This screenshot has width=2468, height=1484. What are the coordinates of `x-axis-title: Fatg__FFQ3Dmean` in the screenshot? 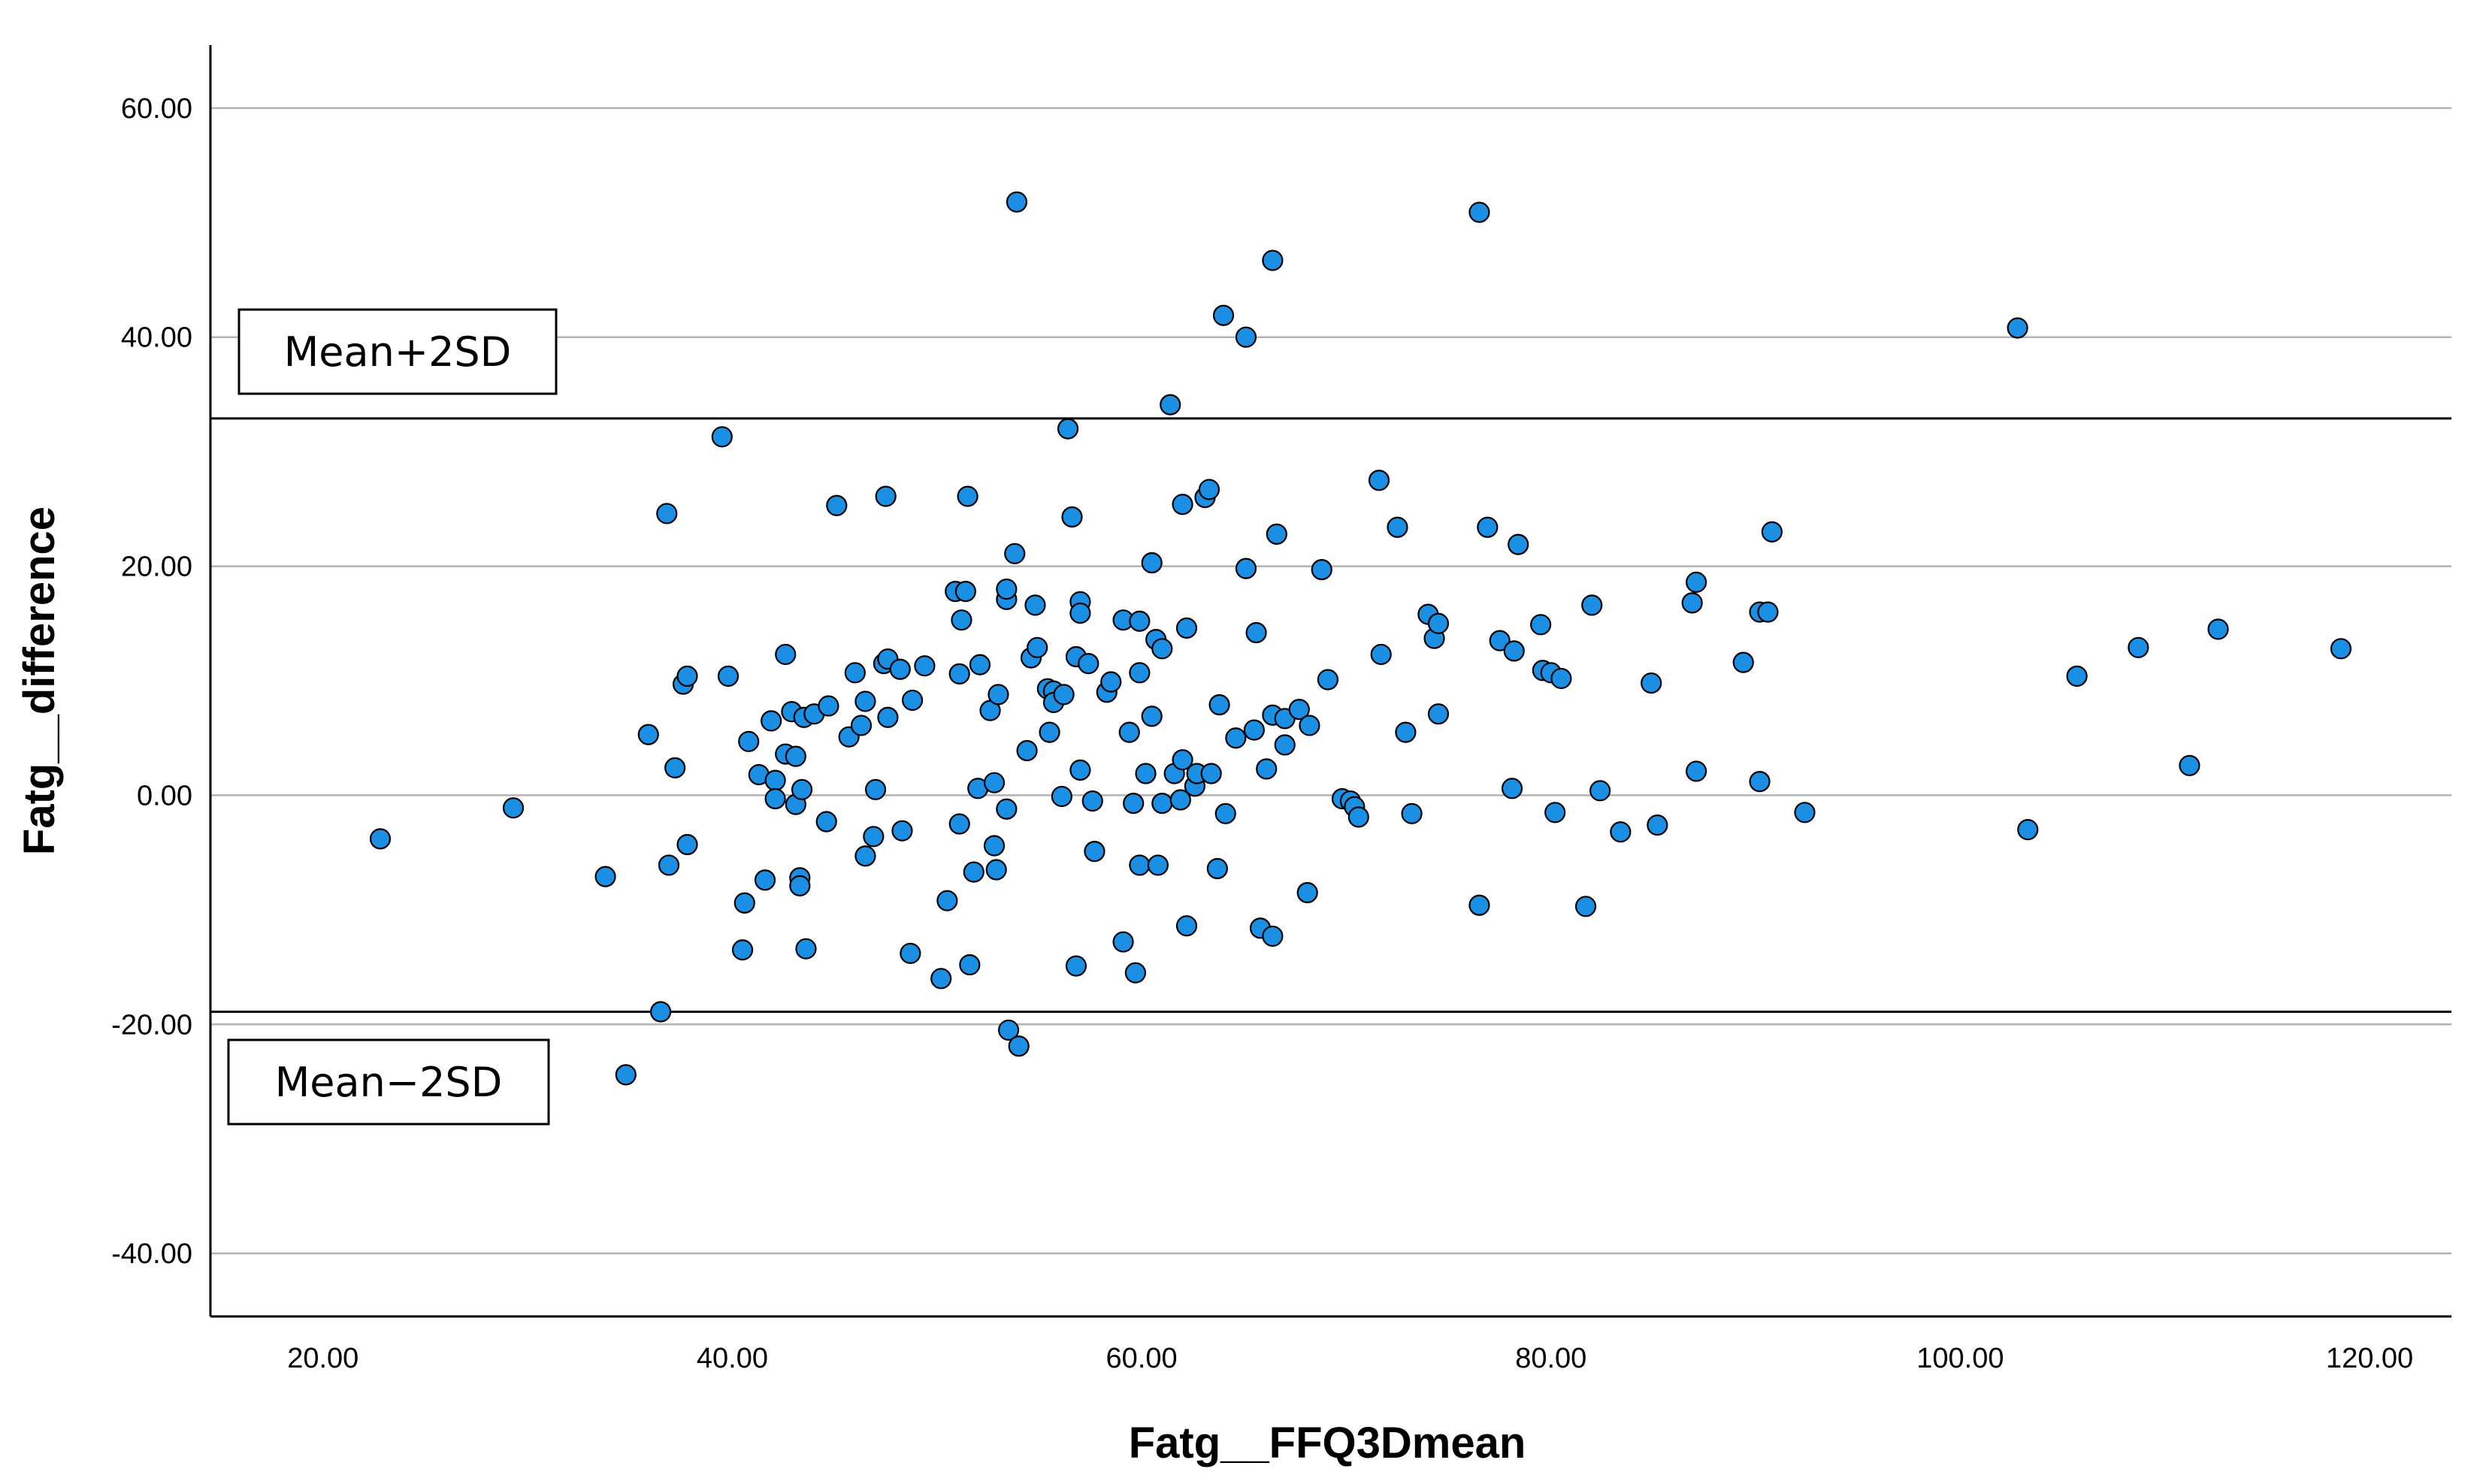 It's located at (1327, 1443).